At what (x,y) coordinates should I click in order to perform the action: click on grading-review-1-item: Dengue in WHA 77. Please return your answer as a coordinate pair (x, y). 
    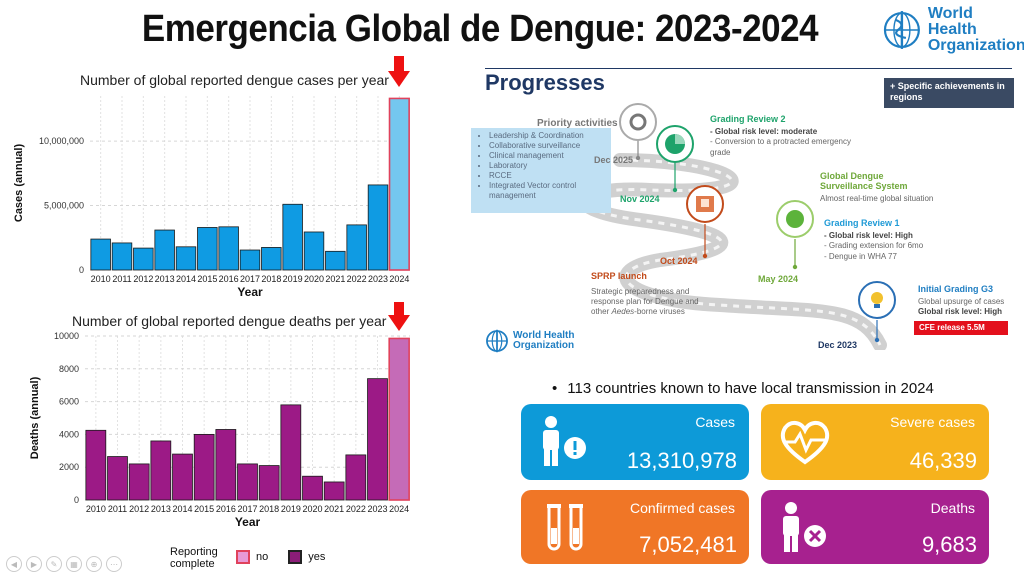
    Looking at the image, I should click on (904, 257).